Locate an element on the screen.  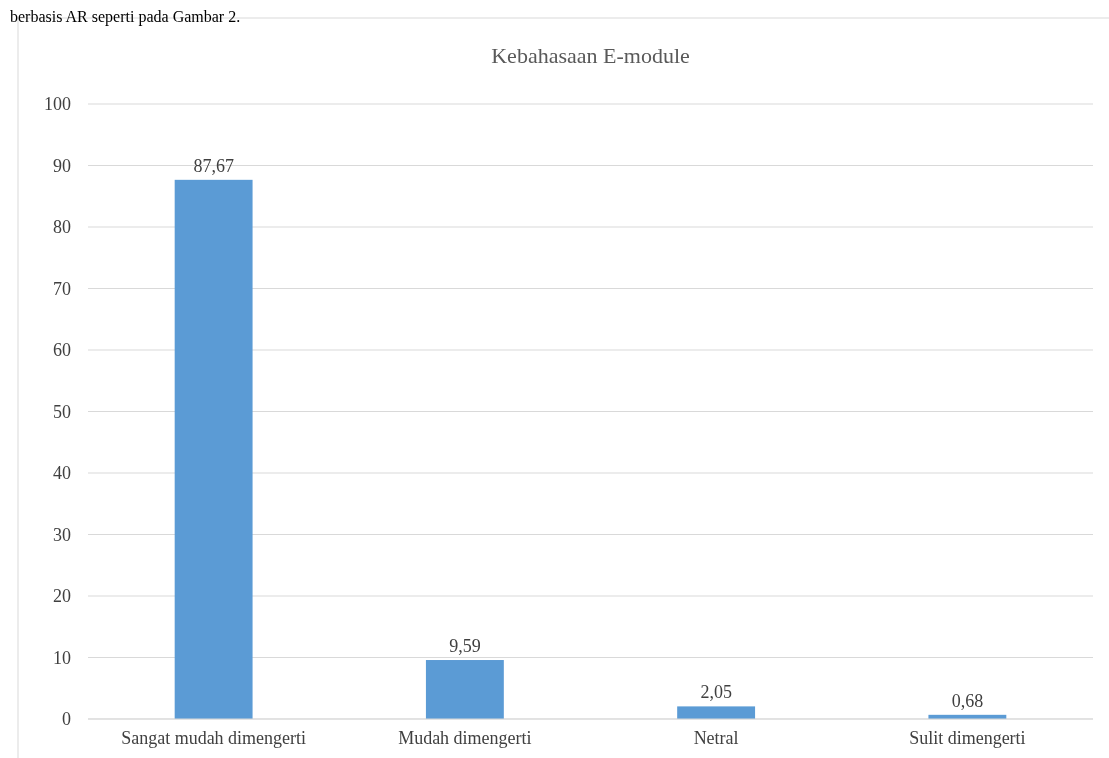
y-tick-label: 30 is located at coordinates (62, 534).